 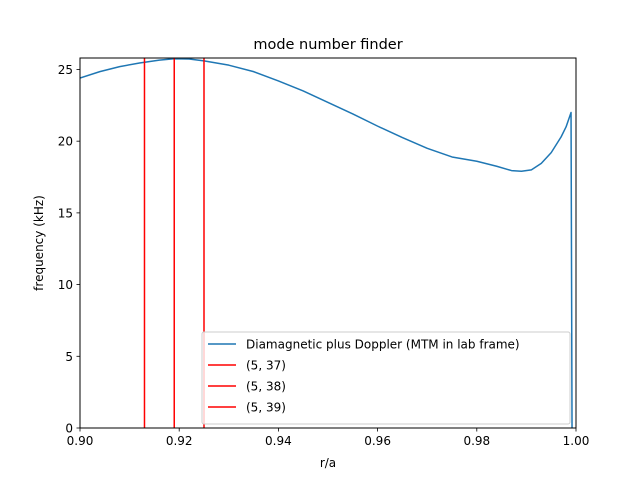 I want to click on x-tick-label: 1.00, so click(x=576, y=441).